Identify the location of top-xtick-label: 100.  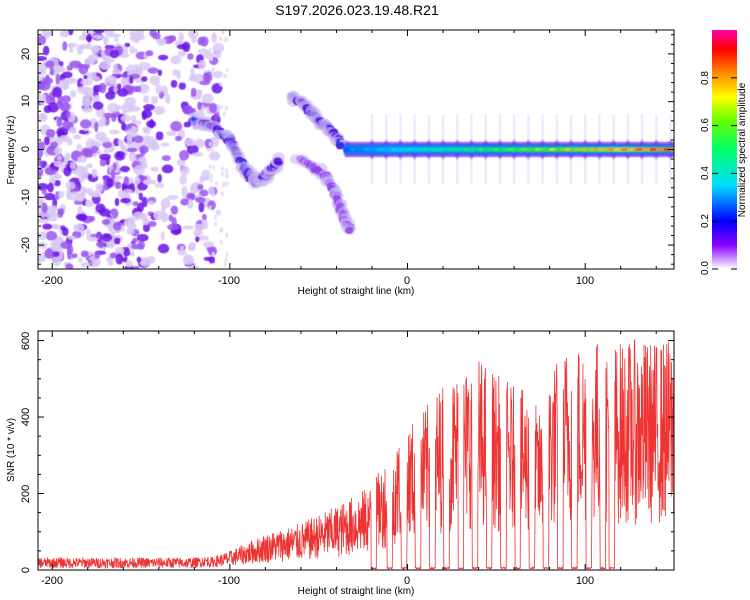
(585, 281).